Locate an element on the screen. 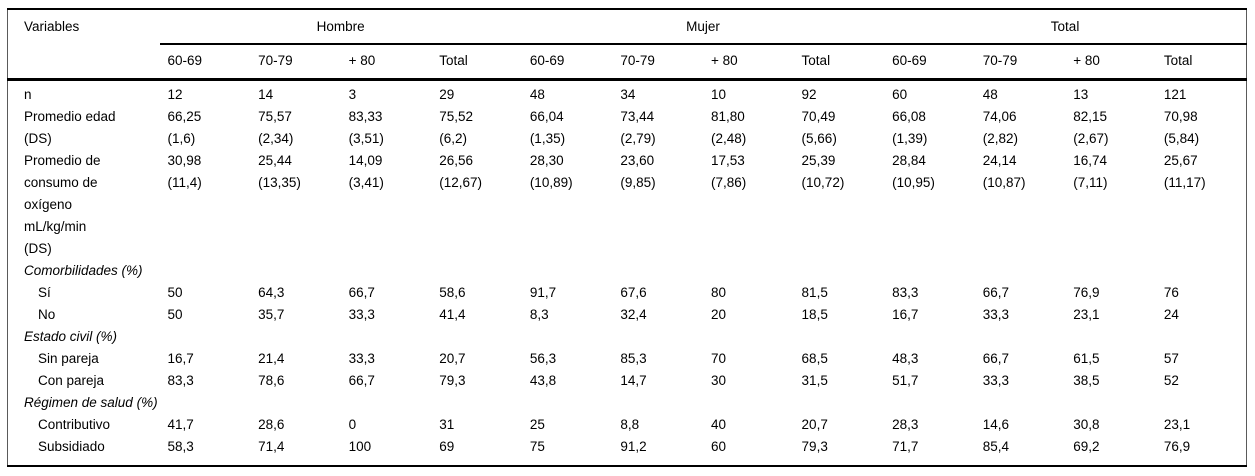 This screenshot has height=476, width=1255. value-cell: 14,09 (3,41) is located at coordinates (366, 171).